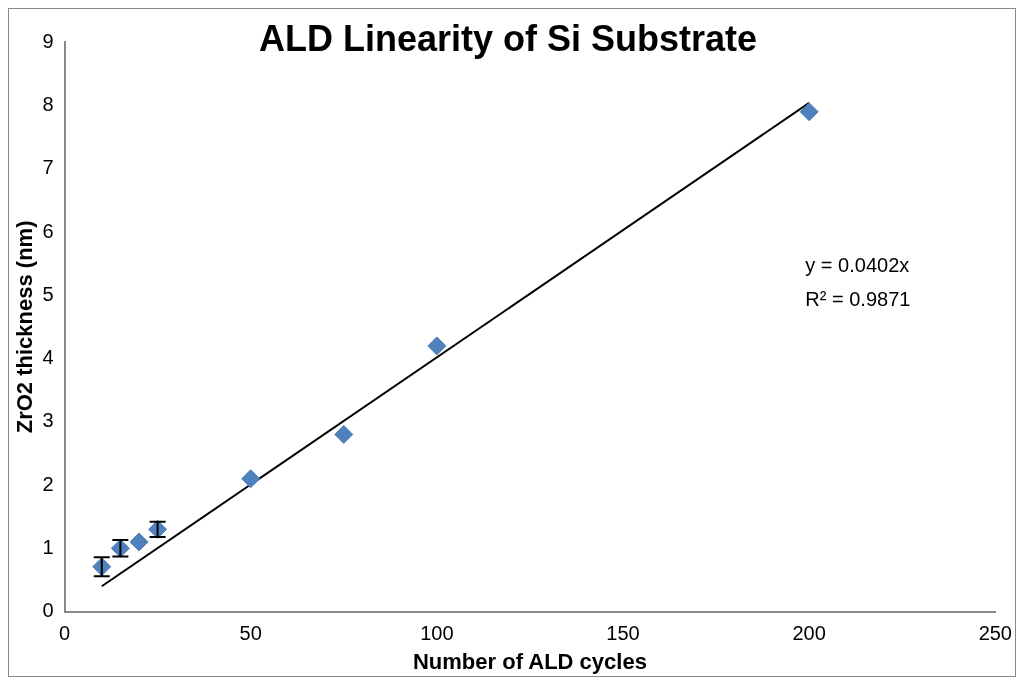  What do you see at coordinates (48, 103) in the screenshot?
I see `y-tick-label: 8` at bounding box center [48, 103].